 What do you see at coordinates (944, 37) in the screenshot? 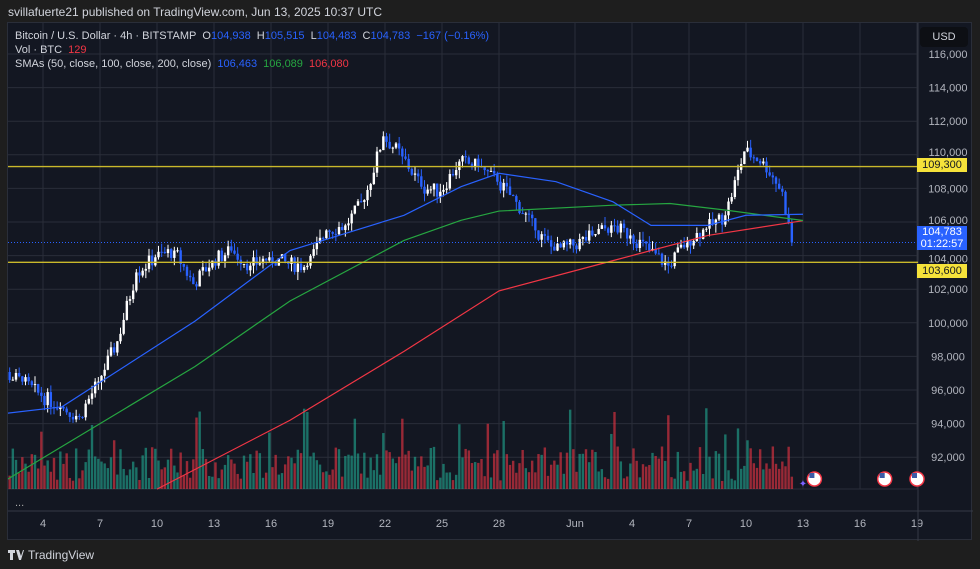
I see `currency-button: USD` at bounding box center [944, 37].